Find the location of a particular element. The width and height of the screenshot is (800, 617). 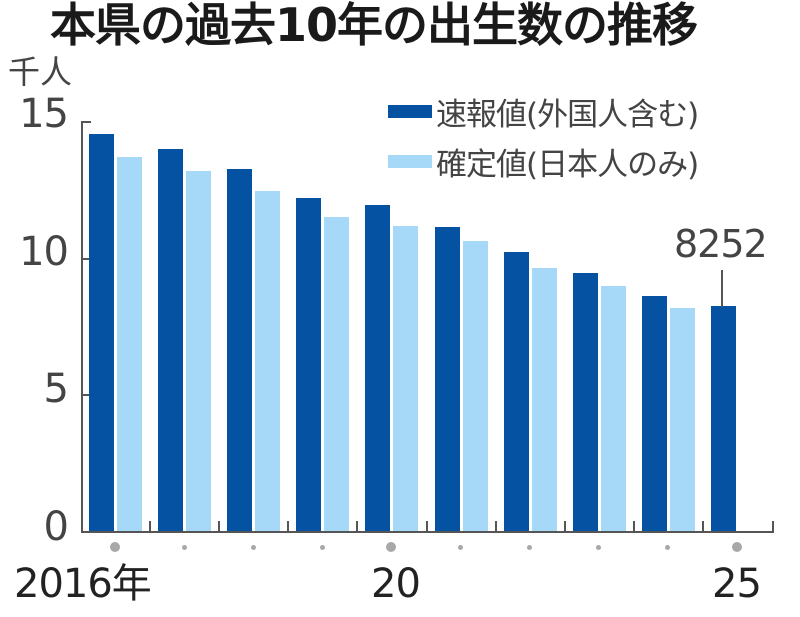

bar-preliminary-2018 is located at coordinates (240, 350).